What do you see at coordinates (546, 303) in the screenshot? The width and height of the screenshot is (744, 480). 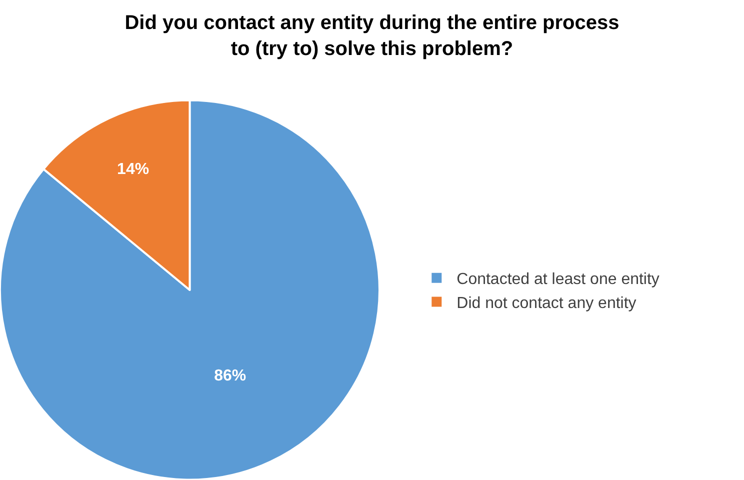 I see `legend-label: Did not contact any entity` at bounding box center [546, 303].